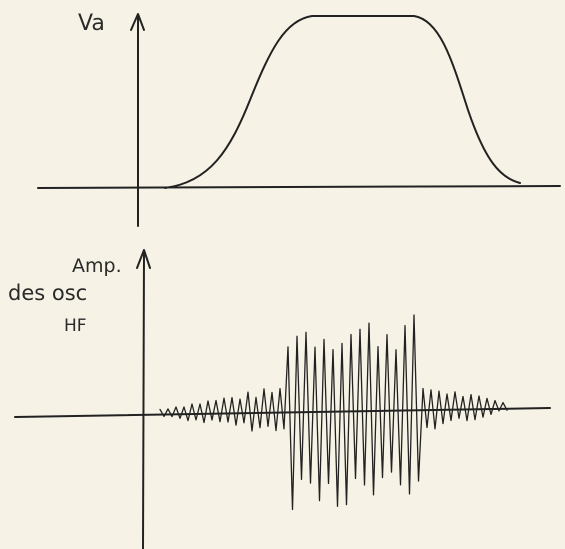 Image resolution: width=565 pixels, height=549 pixels. What do you see at coordinates (97, 266) in the screenshot?
I see `y-axis-label-line: Amp.` at bounding box center [97, 266].